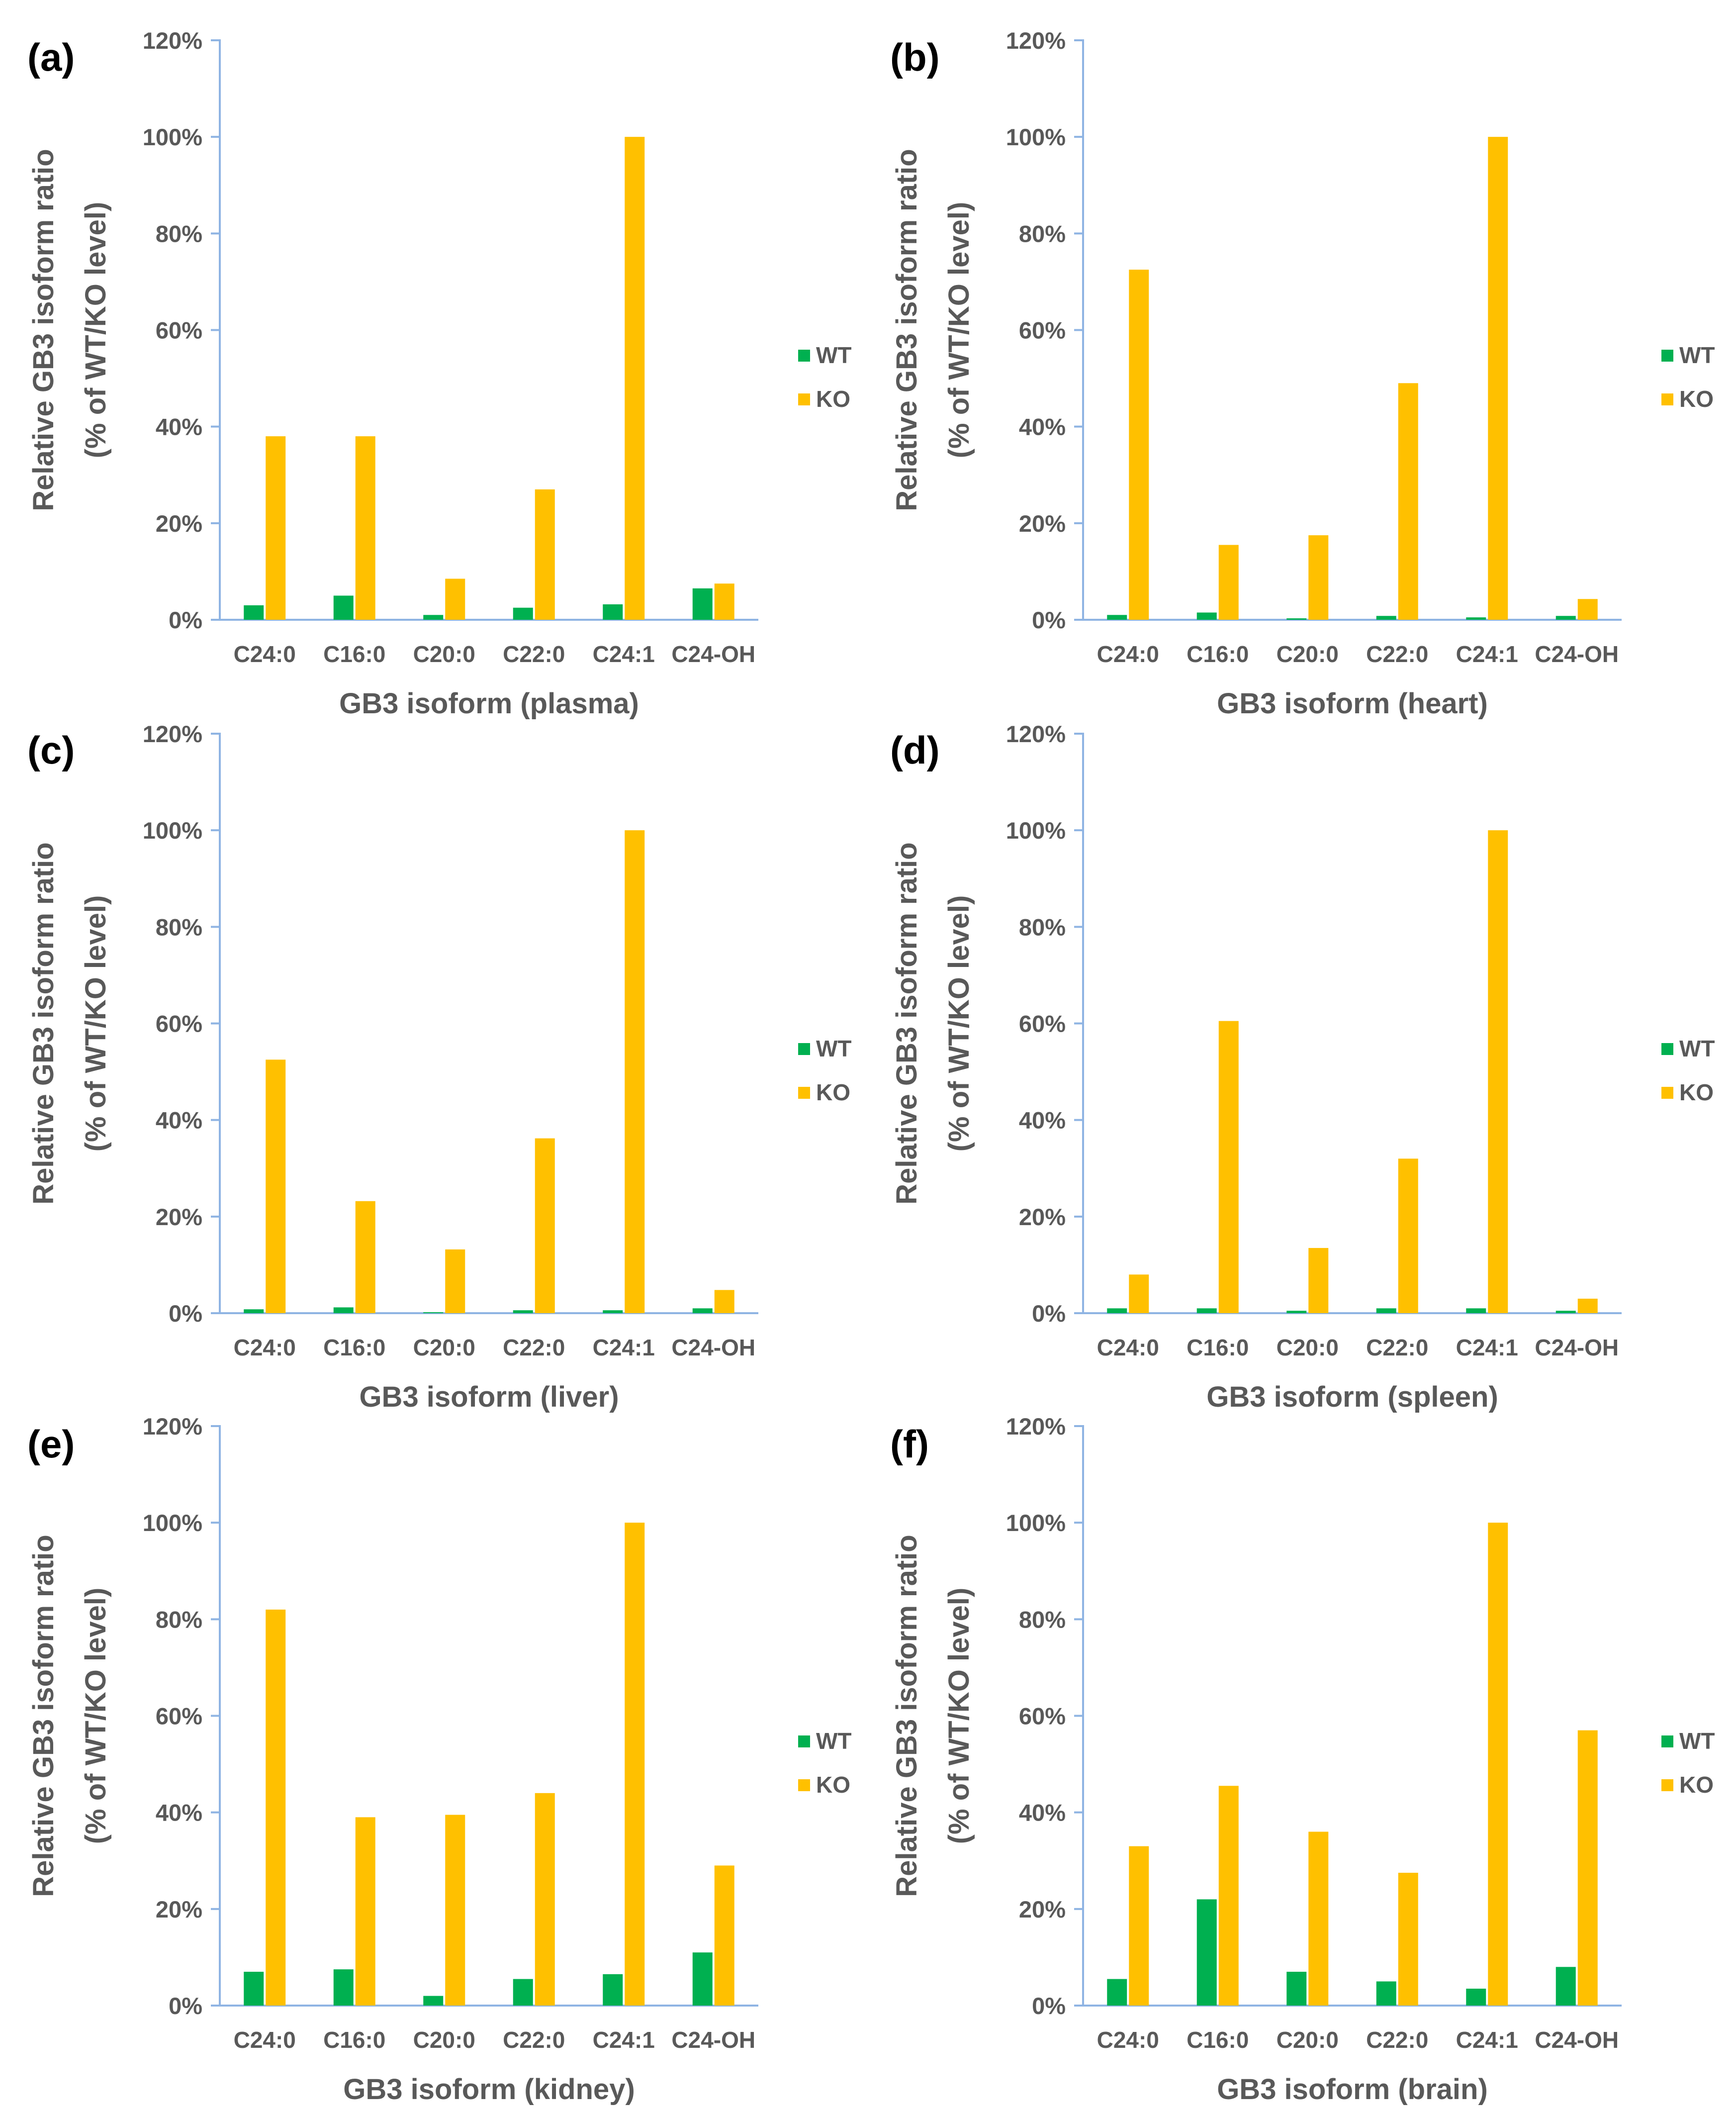  I want to click on x-tick-label: C24:0, so click(265, 2040).